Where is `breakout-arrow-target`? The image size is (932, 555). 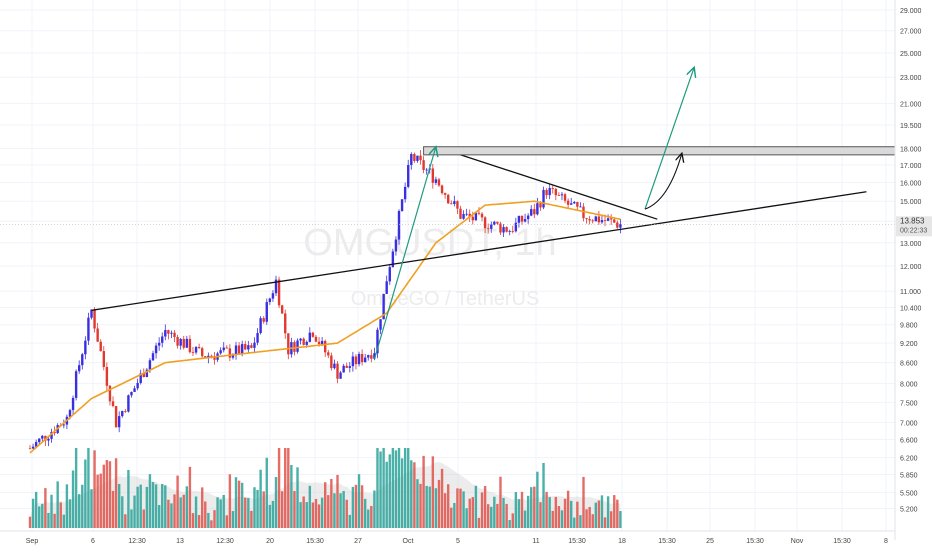 breakout-arrow-target is located at coordinates (663, 181).